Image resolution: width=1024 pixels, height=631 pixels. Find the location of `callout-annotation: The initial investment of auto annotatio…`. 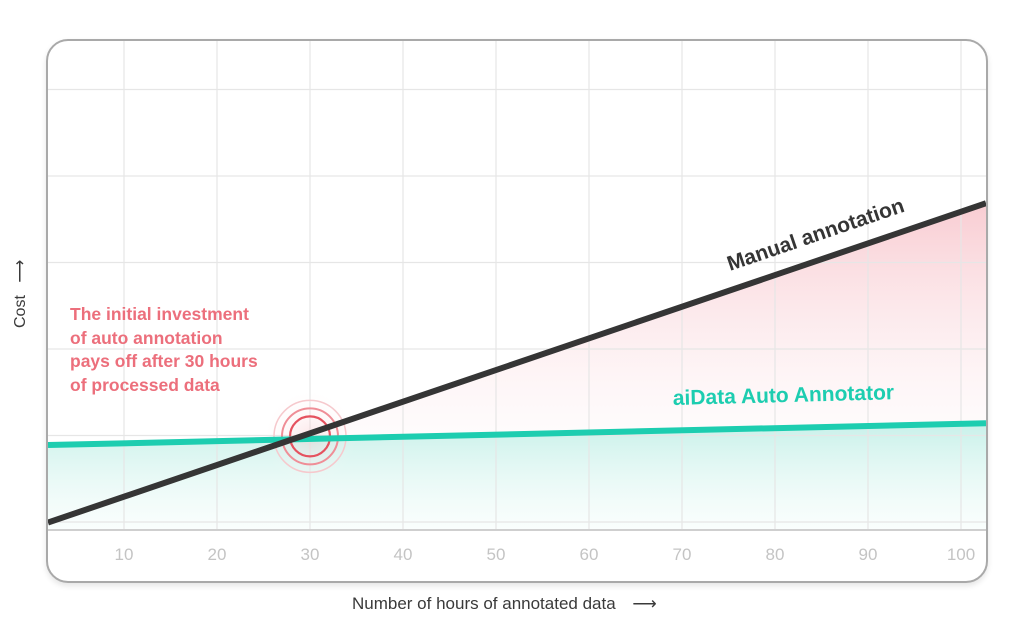

callout-annotation: The initial investment of auto annotatio… is located at coordinates (164, 350).